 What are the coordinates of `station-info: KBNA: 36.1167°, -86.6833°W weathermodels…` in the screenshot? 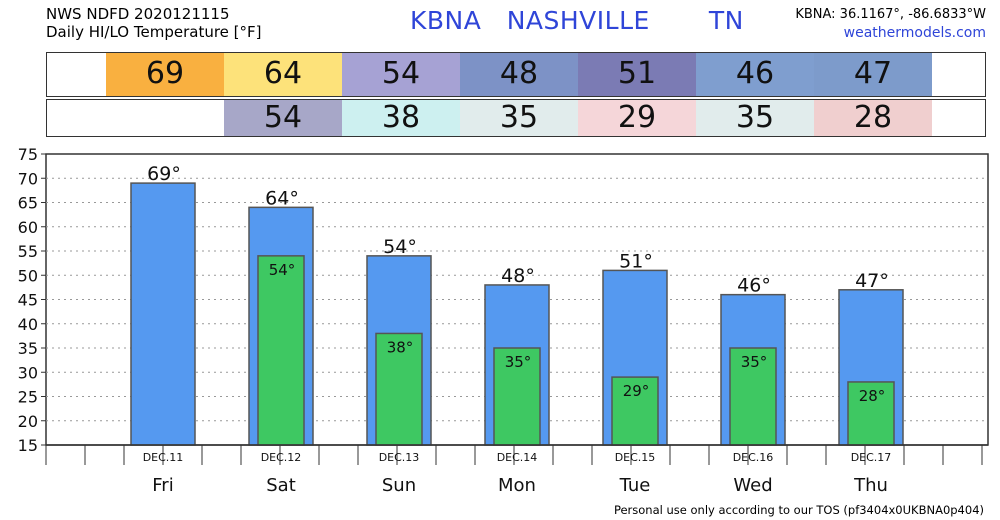 It's located at (890, 24).